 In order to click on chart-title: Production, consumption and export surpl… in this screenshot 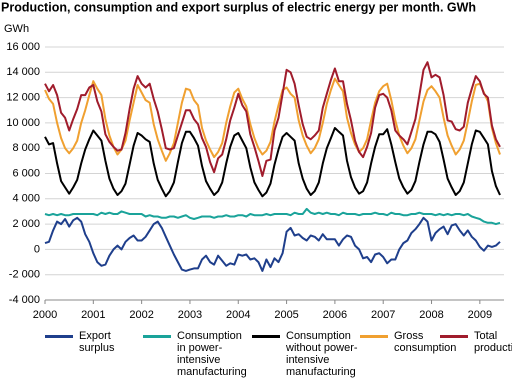, I will do `click(238, 7)`.